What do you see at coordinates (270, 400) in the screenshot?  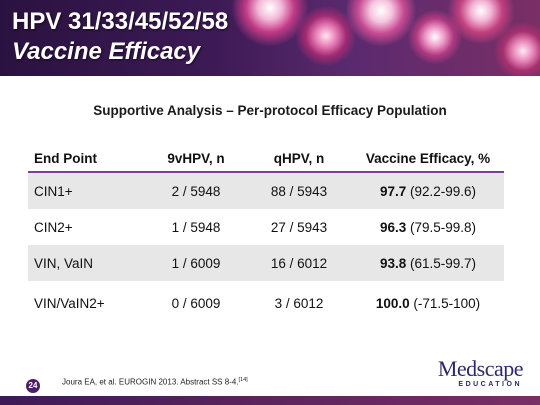 I see `footer-bar` at bounding box center [270, 400].